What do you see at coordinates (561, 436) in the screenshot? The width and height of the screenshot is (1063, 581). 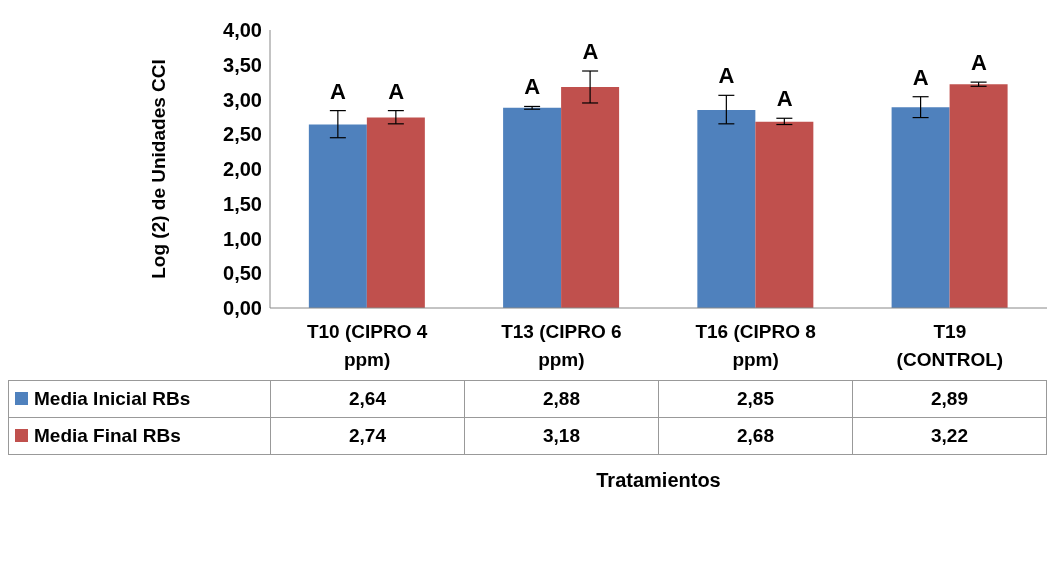 I see `data-label: 3,18` at bounding box center [561, 436].